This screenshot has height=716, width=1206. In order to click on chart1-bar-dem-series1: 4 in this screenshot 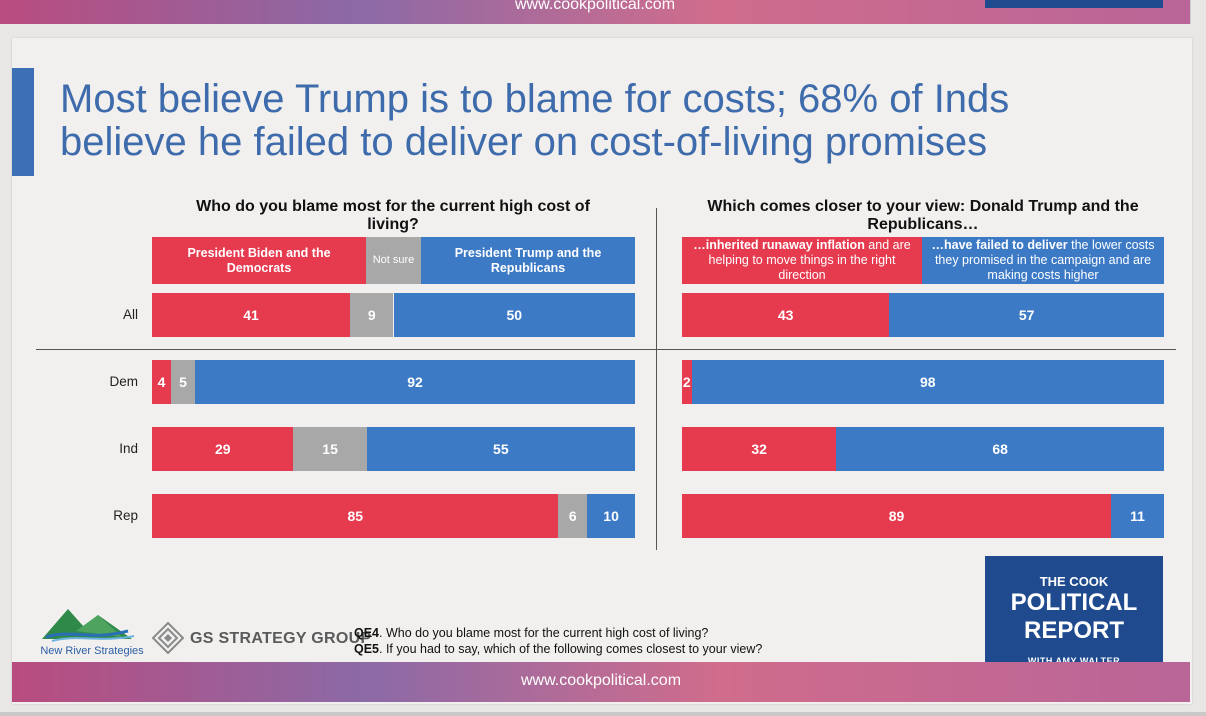, I will do `click(162, 382)`.